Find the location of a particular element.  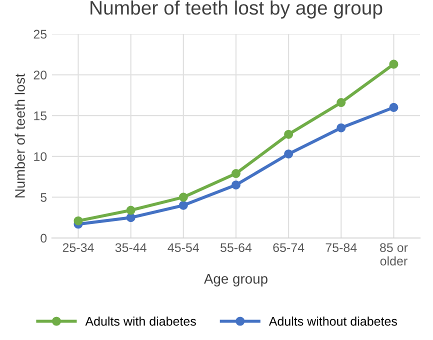

chart-title: Number of teeth lost by age group is located at coordinates (236, 9).